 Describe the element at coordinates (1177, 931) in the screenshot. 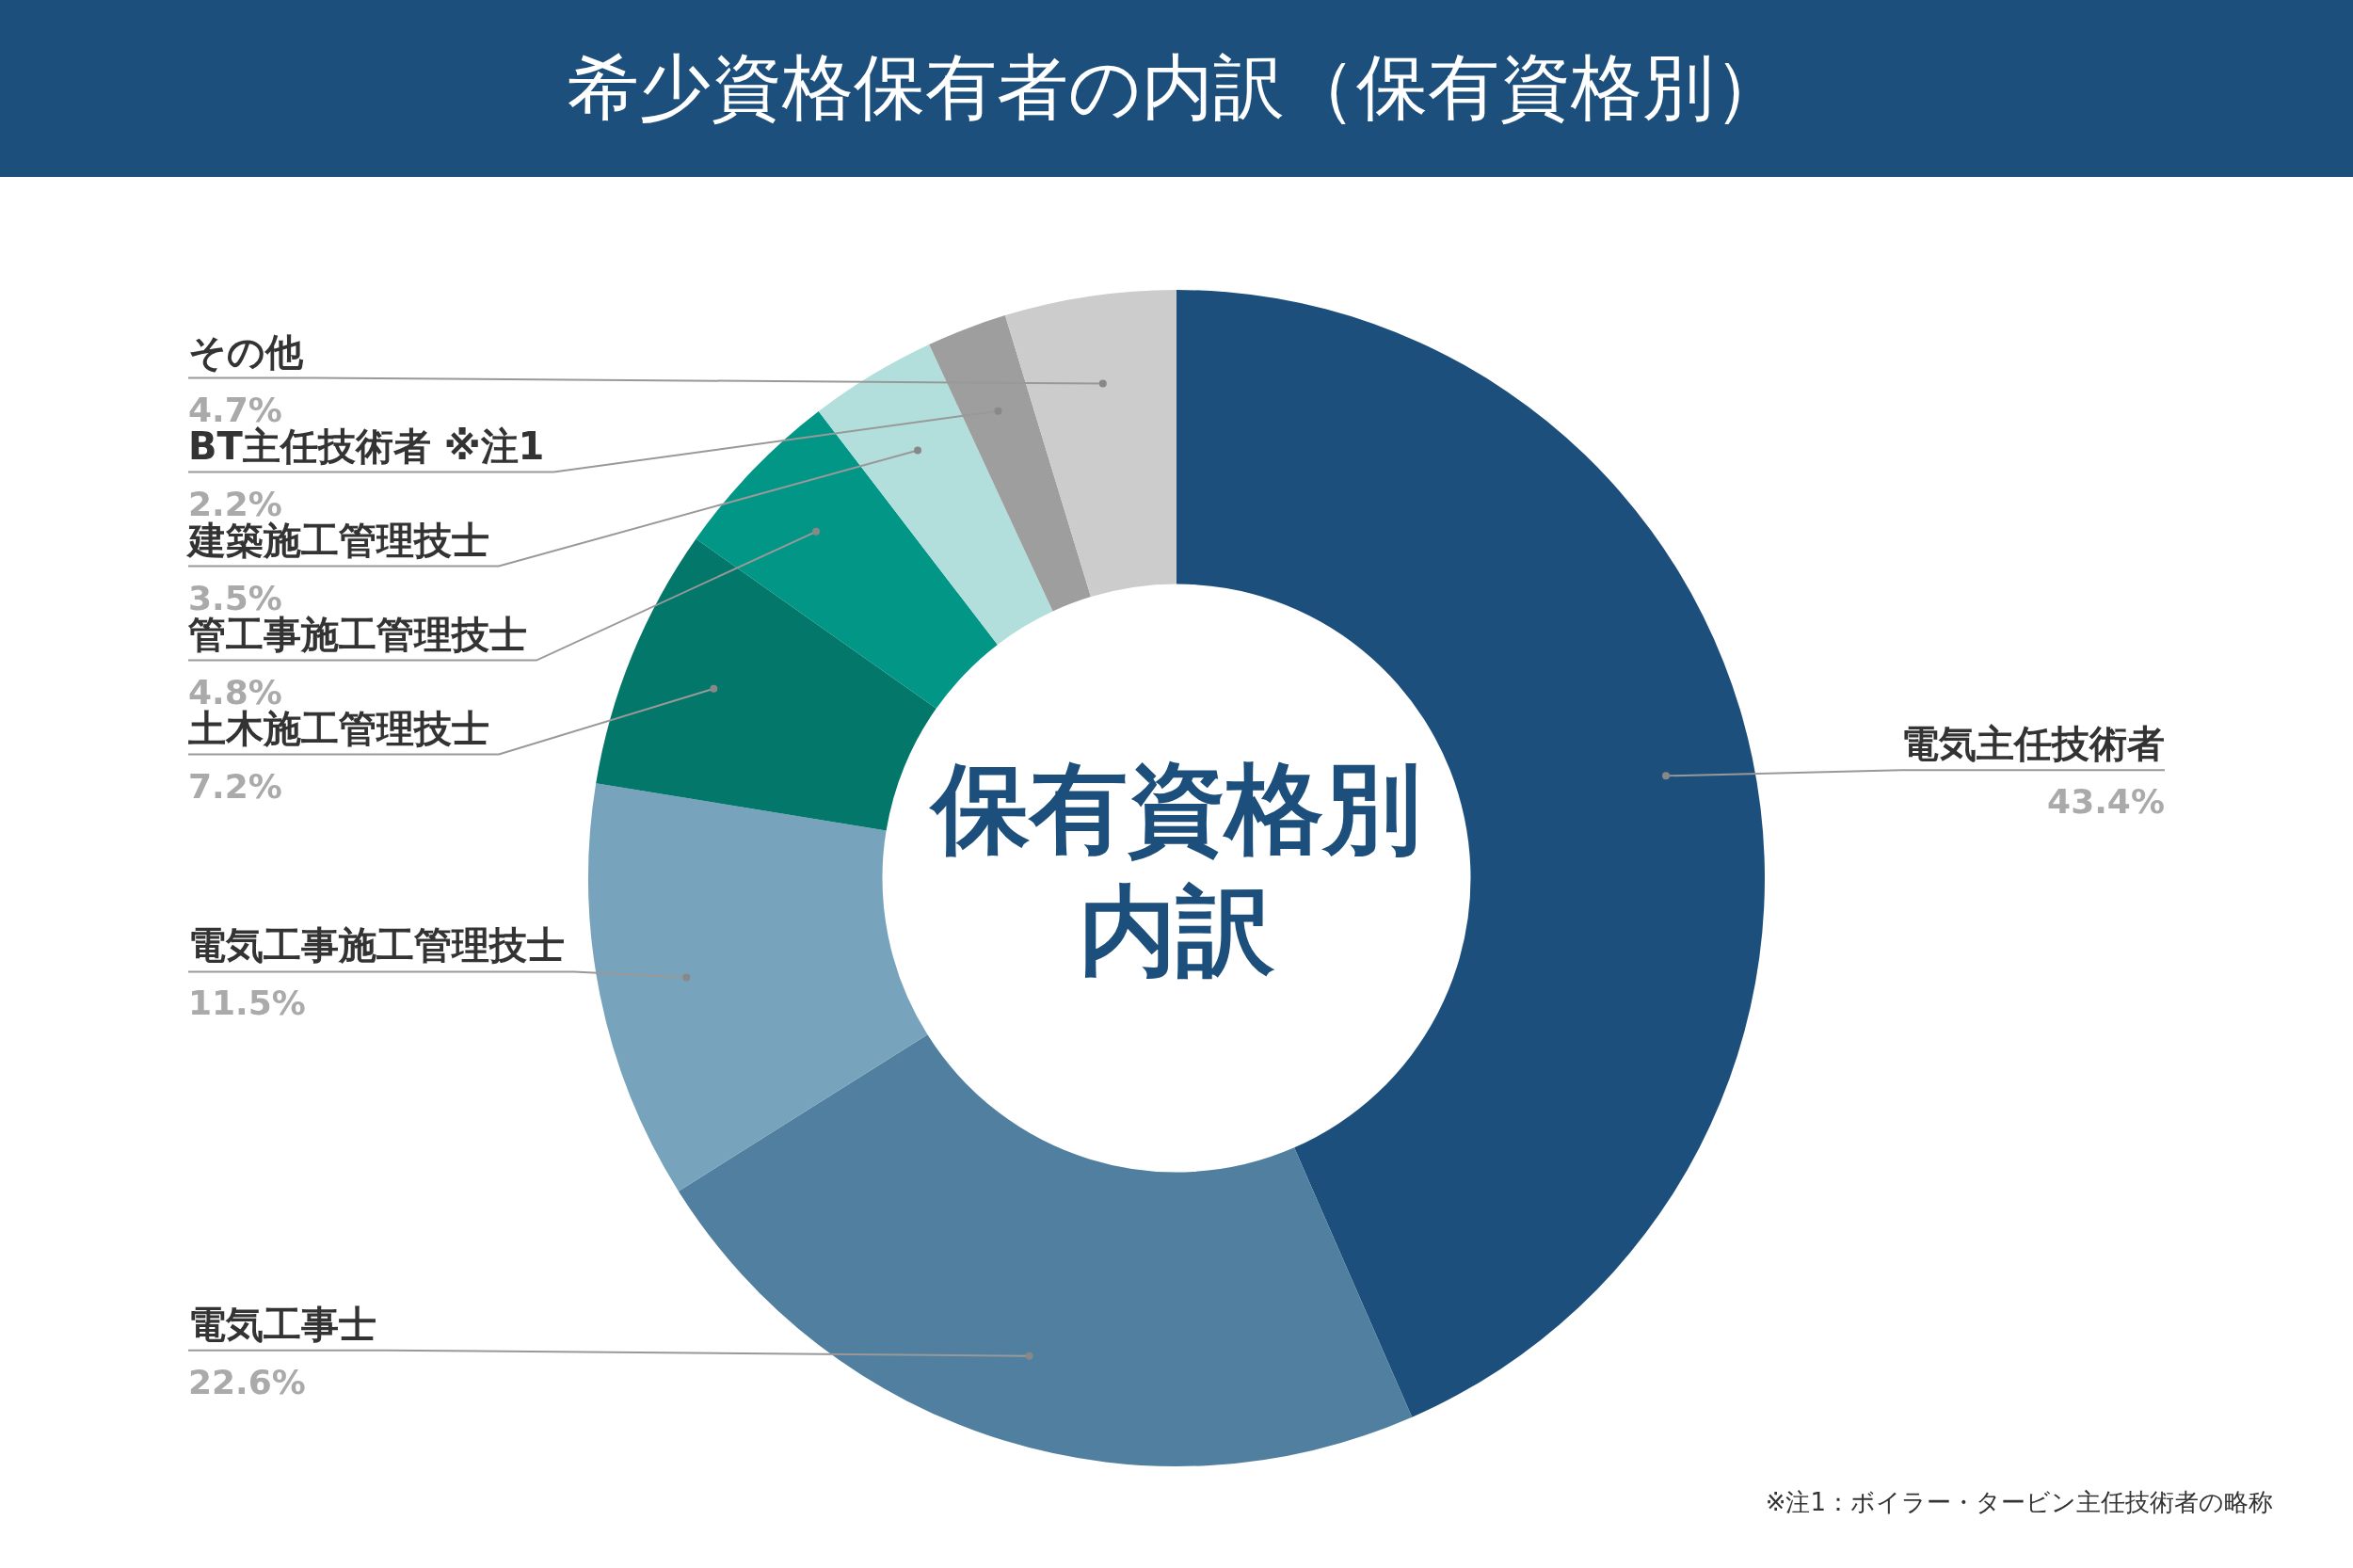

I see `text: 内訳` at that location.